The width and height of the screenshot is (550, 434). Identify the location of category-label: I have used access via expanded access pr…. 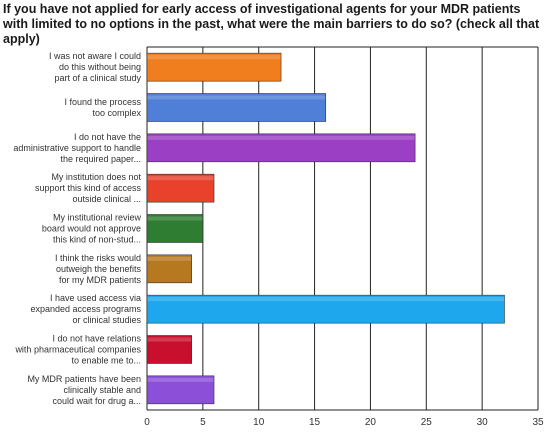
(85, 309).